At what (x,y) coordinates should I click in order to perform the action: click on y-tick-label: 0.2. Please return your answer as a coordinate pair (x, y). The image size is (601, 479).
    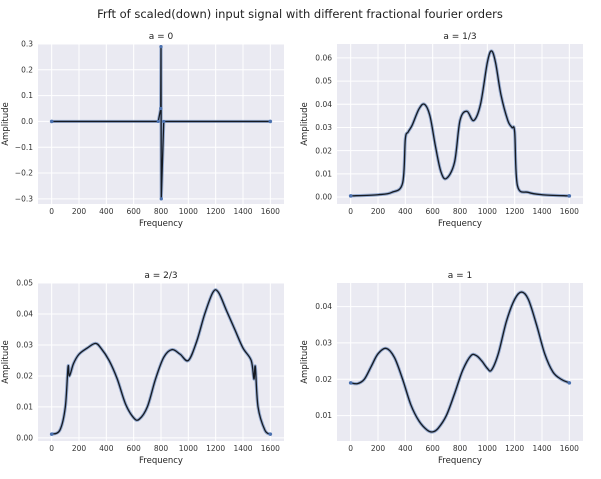
    Looking at the image, I should click on (27, 69).